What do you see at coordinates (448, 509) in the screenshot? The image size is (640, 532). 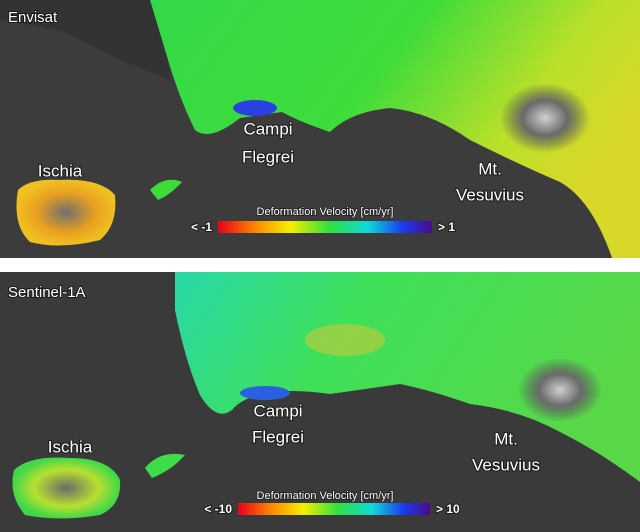 I see `colorbar-max: > 10` at bounding box center [448, 509].